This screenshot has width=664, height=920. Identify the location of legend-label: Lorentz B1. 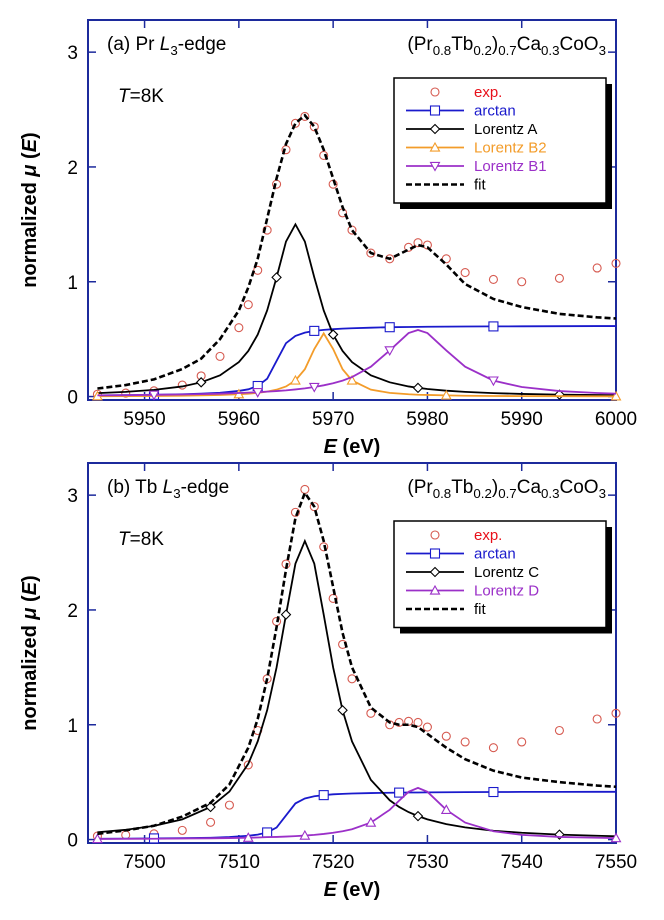
(510, 166).